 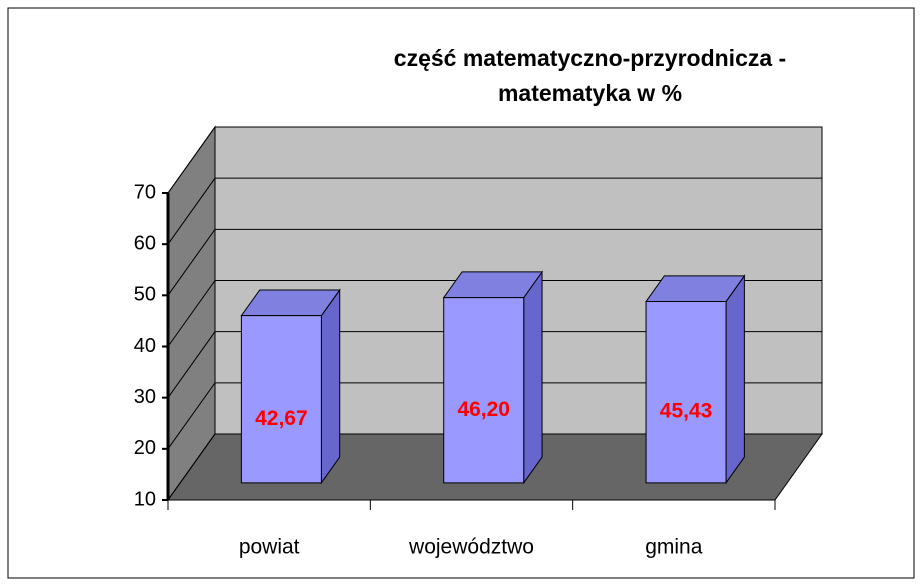 I want to click on data-label: 46,20, so click(x=483, y=409).